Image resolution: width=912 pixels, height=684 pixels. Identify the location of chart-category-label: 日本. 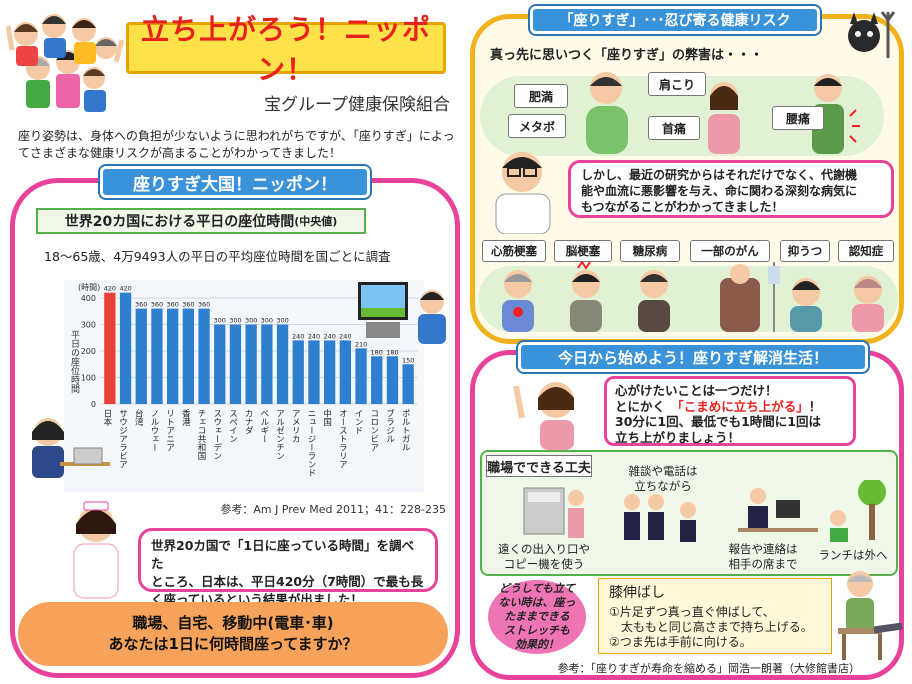
(107, 418).